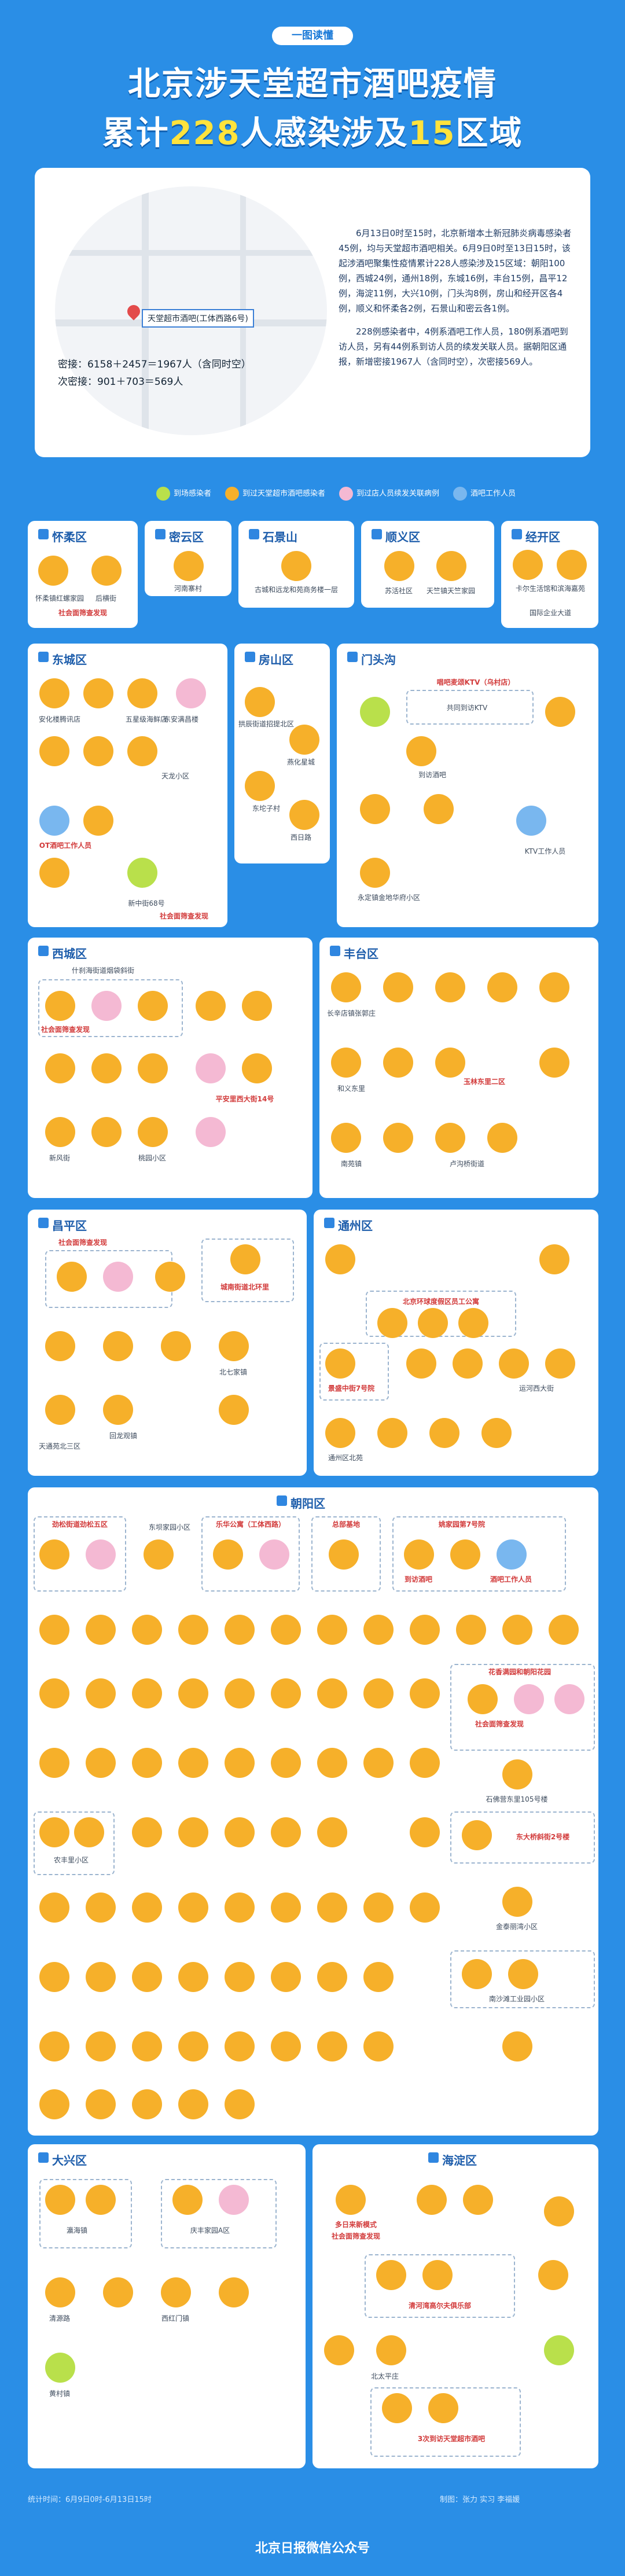  What do you see at coordinates (83, 574) in the screenshot?
I see `district-panel-huairou: 怀柔区 怀柔镇红螺家园 后横街 社会面筛查发现` at bounding box center [83, 574].